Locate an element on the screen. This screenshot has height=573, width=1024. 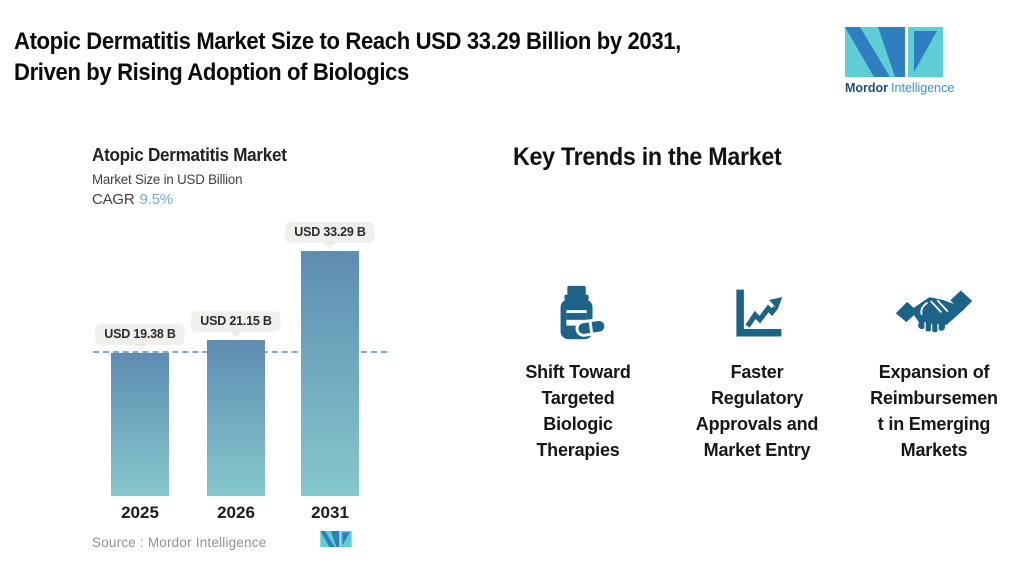
trend-label: Shift Toward Targeted Biologic Therapies is located at coordinates (578, 411).